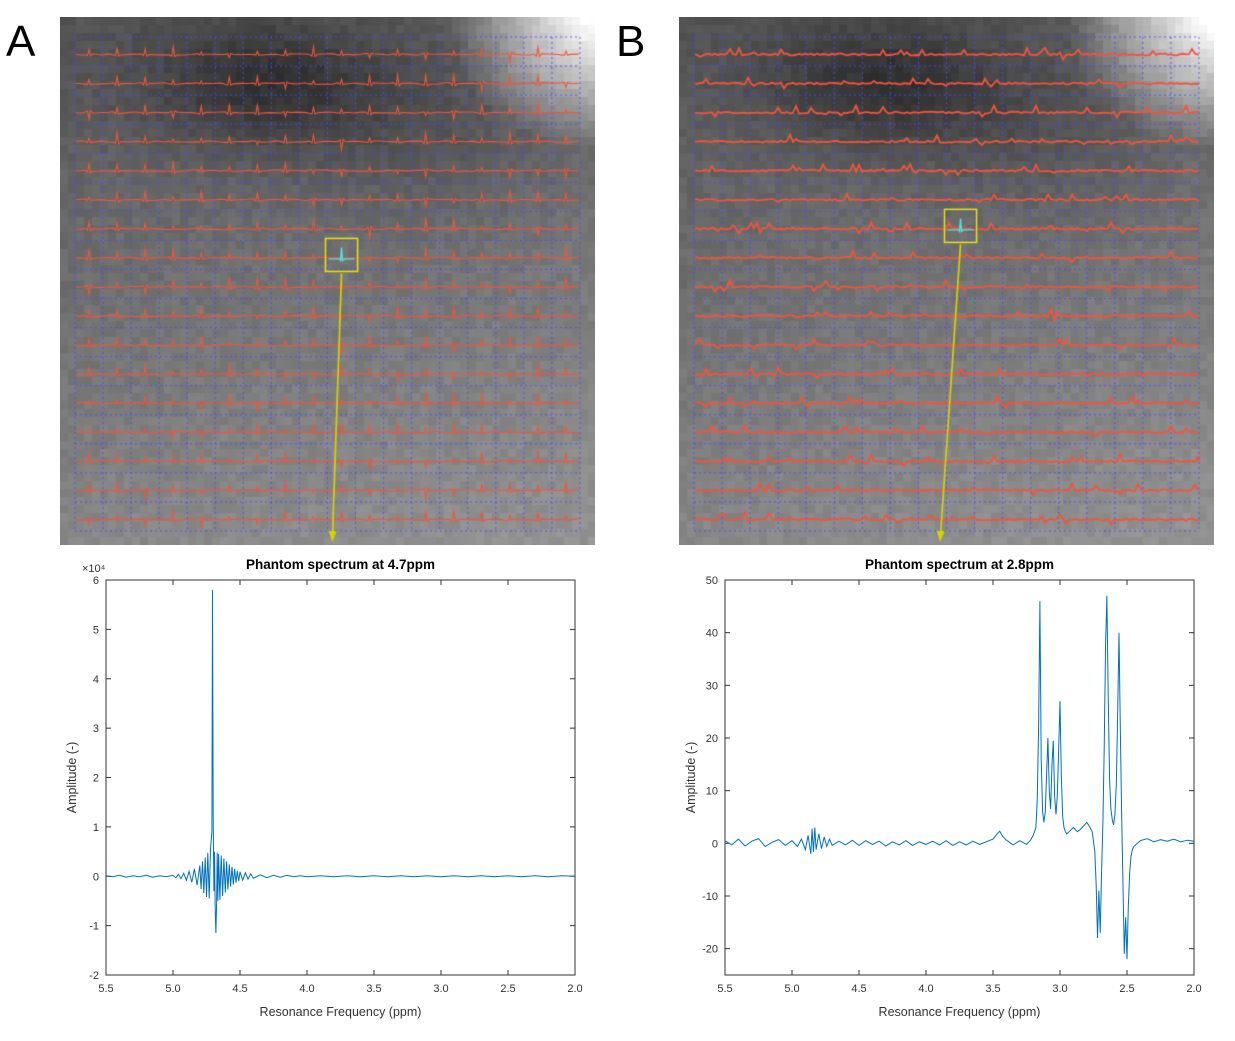 The height and width of the screenshot is (1041, 1235). Describe the element at coordinates (712, 634) in the screenshot. I see `y-tick-label: 40` at that location.